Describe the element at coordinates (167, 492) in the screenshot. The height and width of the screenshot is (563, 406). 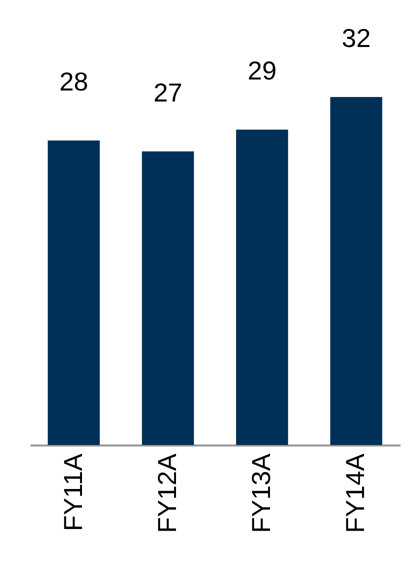
I see `x-tick-label: FY12A` at that location.